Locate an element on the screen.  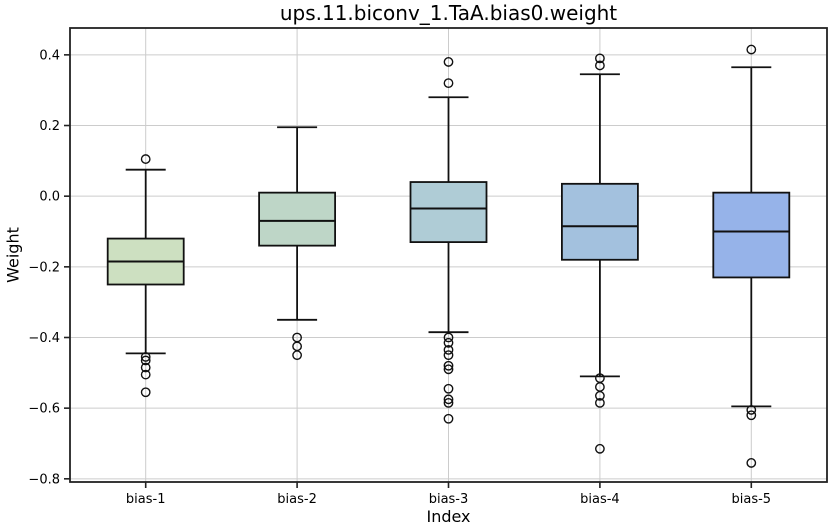
y-tick-label: −0.8 is located at coordinates (44, 479).